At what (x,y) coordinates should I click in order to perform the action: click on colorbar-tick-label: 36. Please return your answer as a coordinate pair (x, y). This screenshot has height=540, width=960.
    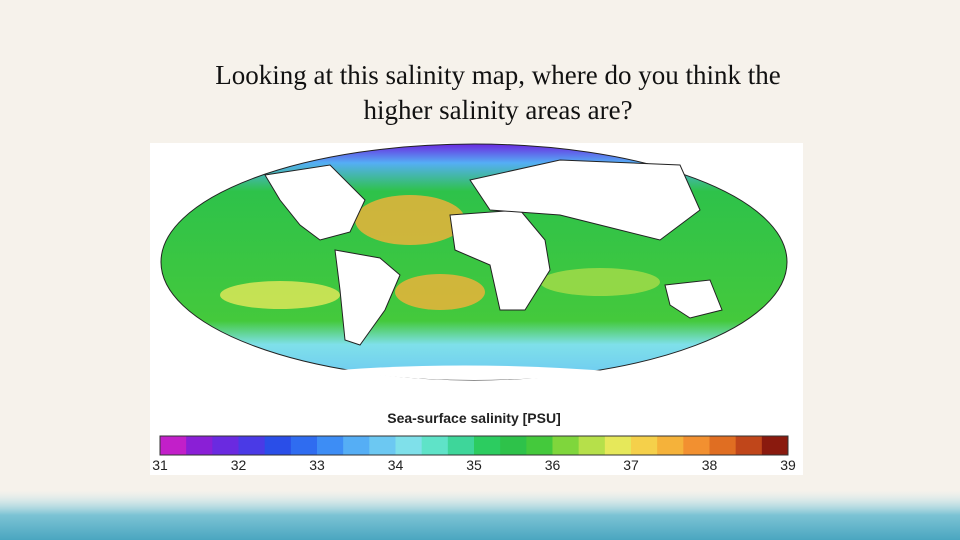
    Looking at the image, I should click on (553, 465).